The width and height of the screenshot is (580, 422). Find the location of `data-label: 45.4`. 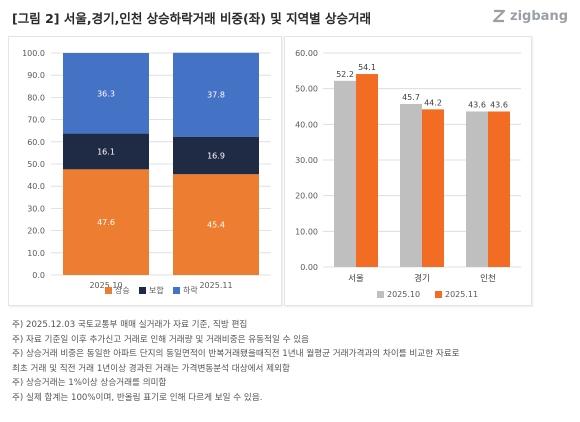

data-label: 45.4 is located at coordinates (216, 225).